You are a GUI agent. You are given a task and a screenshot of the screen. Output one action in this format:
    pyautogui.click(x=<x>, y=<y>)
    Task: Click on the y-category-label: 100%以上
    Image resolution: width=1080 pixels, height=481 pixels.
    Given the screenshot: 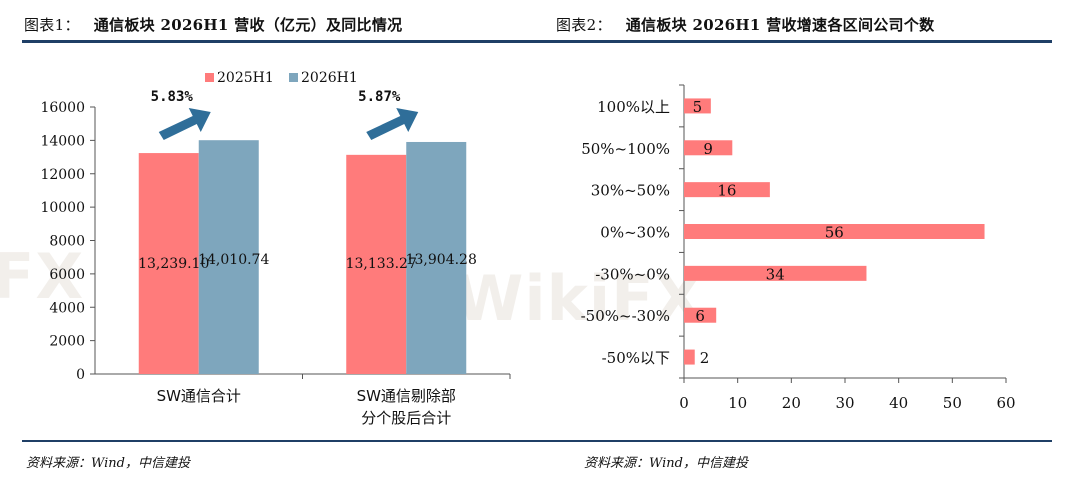 What is the action you would take?
    pyautogui.click(x=633, y=107)
    